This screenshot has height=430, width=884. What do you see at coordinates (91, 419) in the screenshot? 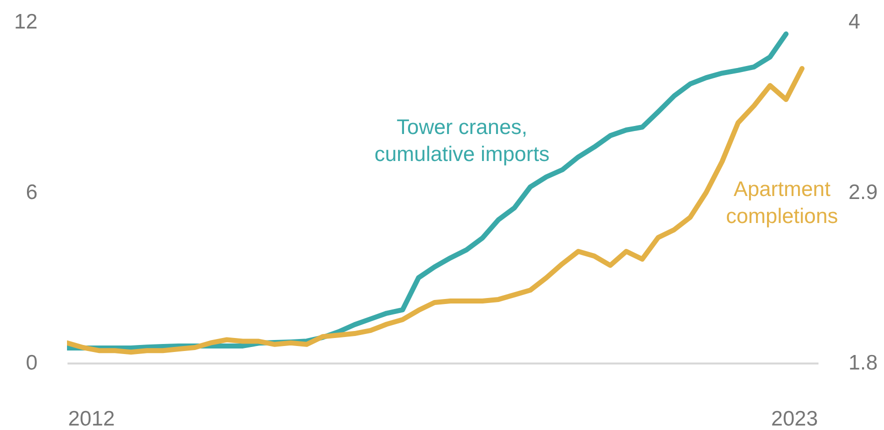
I see `x-tick-label: 2012` at bounding box center [91, 419].